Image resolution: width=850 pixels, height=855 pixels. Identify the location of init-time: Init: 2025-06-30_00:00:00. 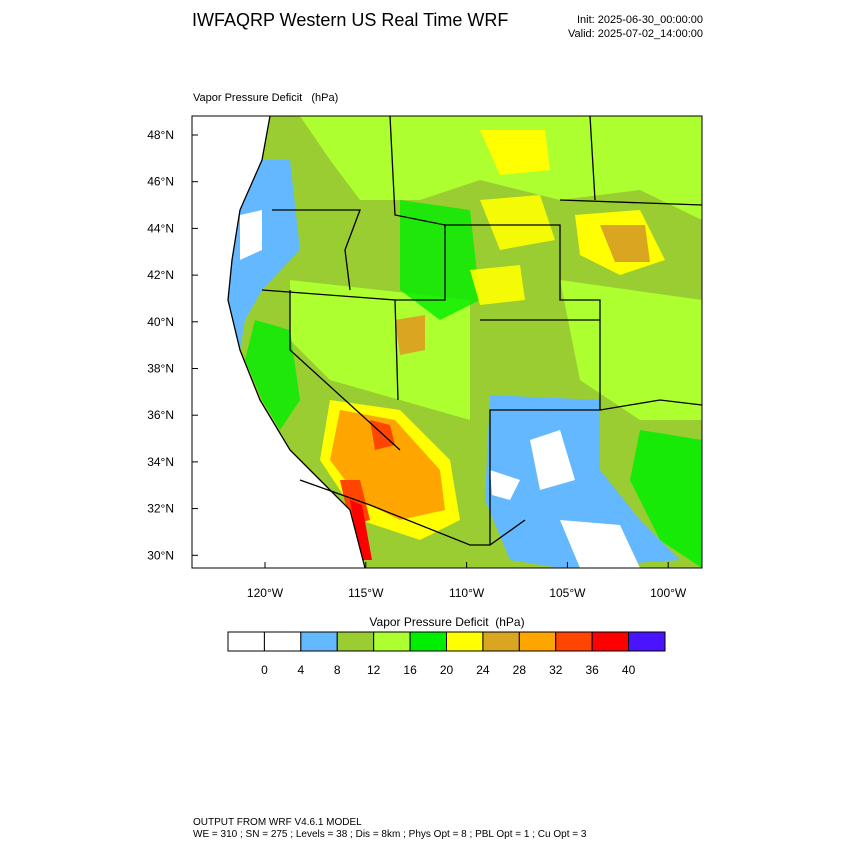
(640, 20).